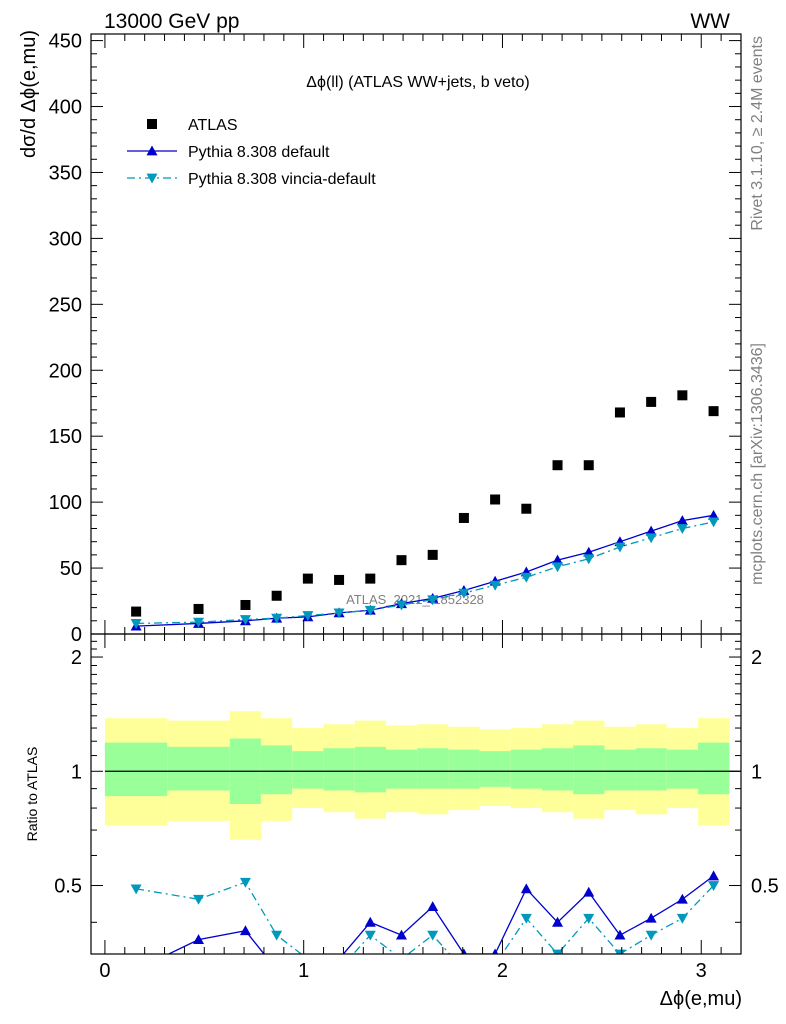 The image size is (786, 1024). Describe the element at coordinates (765, 887) in the screenshot. I see `ratio-y-tick-label-right: 0.5` at that location.